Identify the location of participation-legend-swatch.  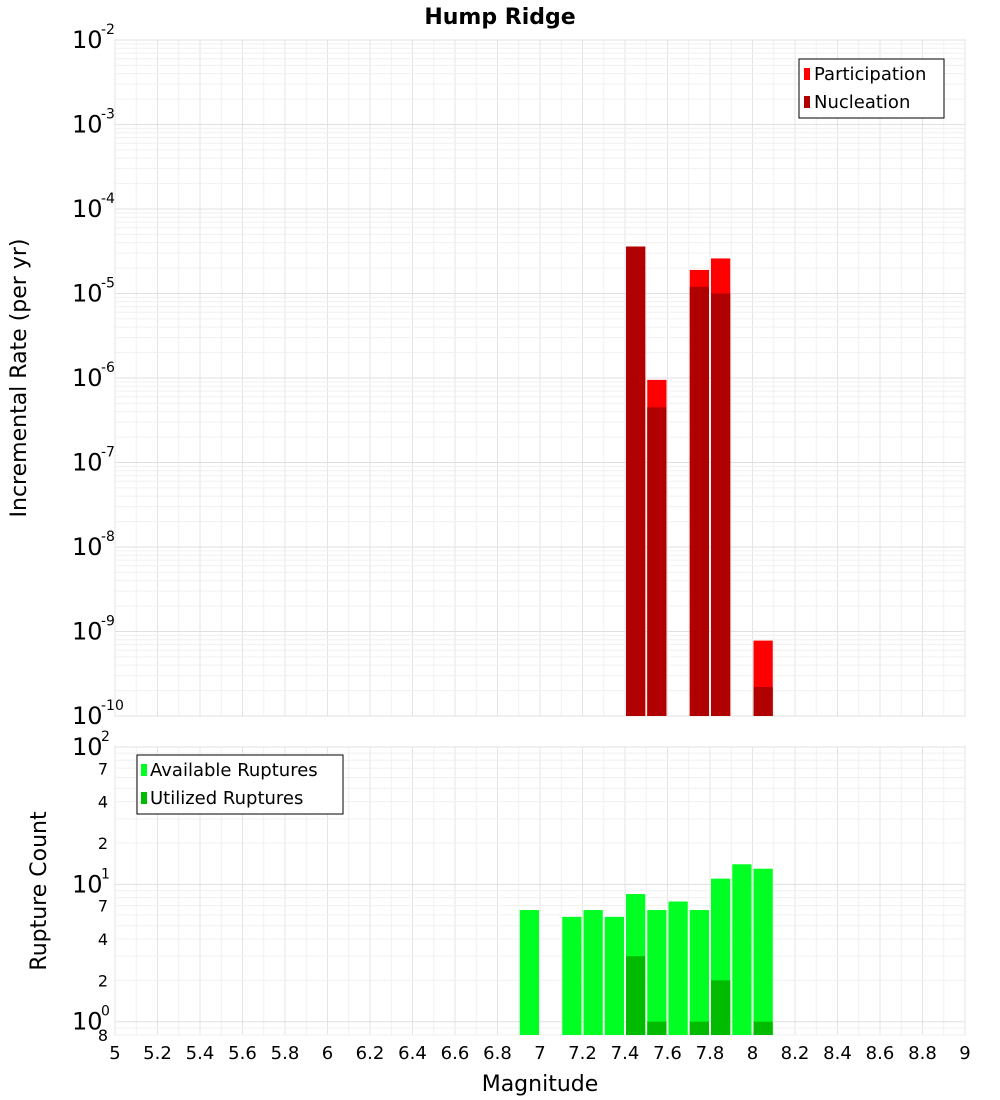
(807, 74).